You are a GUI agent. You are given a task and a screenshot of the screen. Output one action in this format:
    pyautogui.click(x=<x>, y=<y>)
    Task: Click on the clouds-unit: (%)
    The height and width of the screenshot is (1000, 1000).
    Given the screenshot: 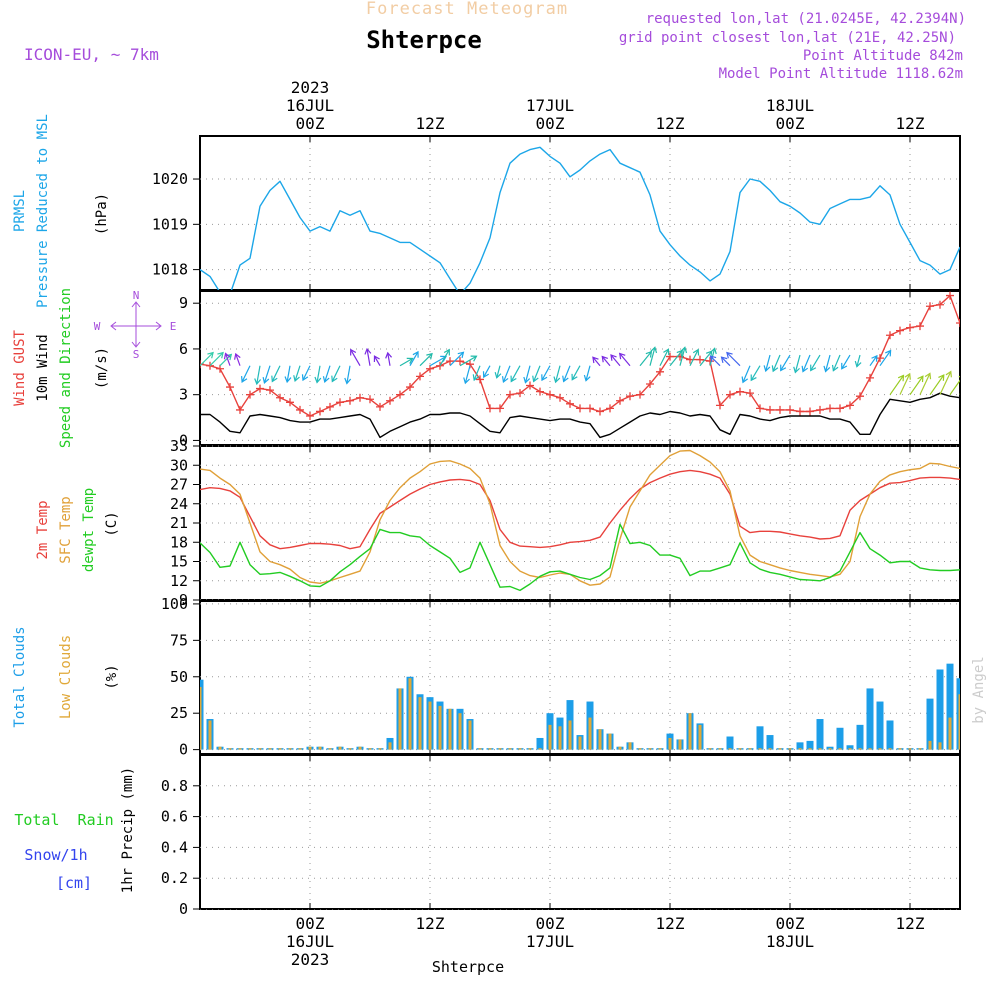 What is the action you would take?
    pyautogui.click(x=112, y=676)
    